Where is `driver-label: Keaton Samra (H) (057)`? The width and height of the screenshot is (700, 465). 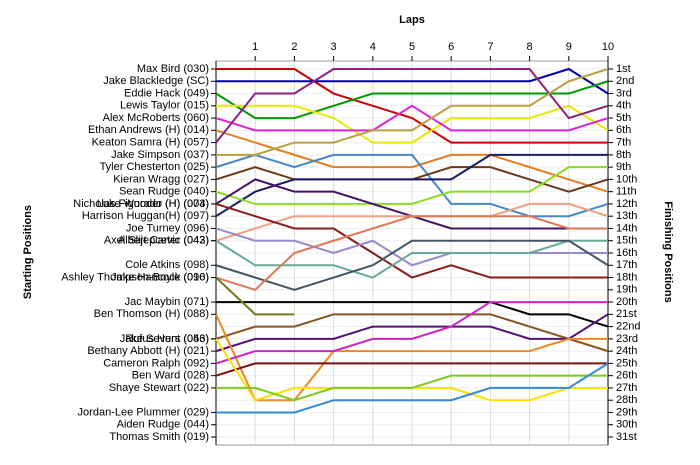 driver-label: Keaton Samra (H) (057) is located at coordinates (150, 143).